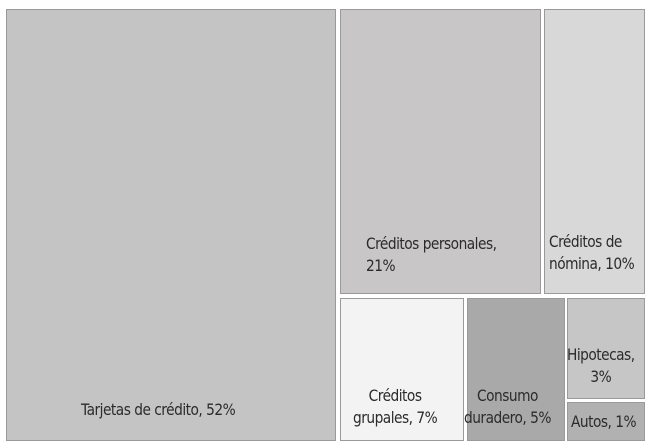 The height and width of the screenshot is (447, 651). Describe the element at coordinates (601, 365) in the screenshot. I see `treemap-label-hipotecas: Hipotecas, 3%` at that location.